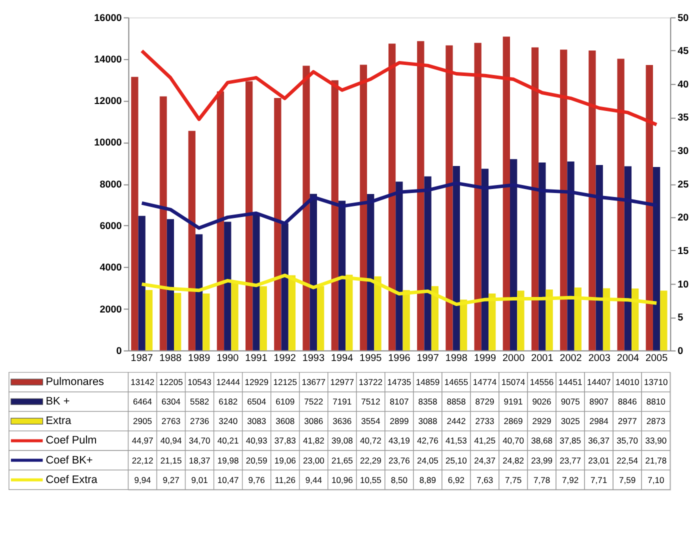 Image resolution: width=694 pixels, height=540 pixels. Describe the element at coordinates (257, 441) in the screenshot. I see `data-label: 40,93` at that location.